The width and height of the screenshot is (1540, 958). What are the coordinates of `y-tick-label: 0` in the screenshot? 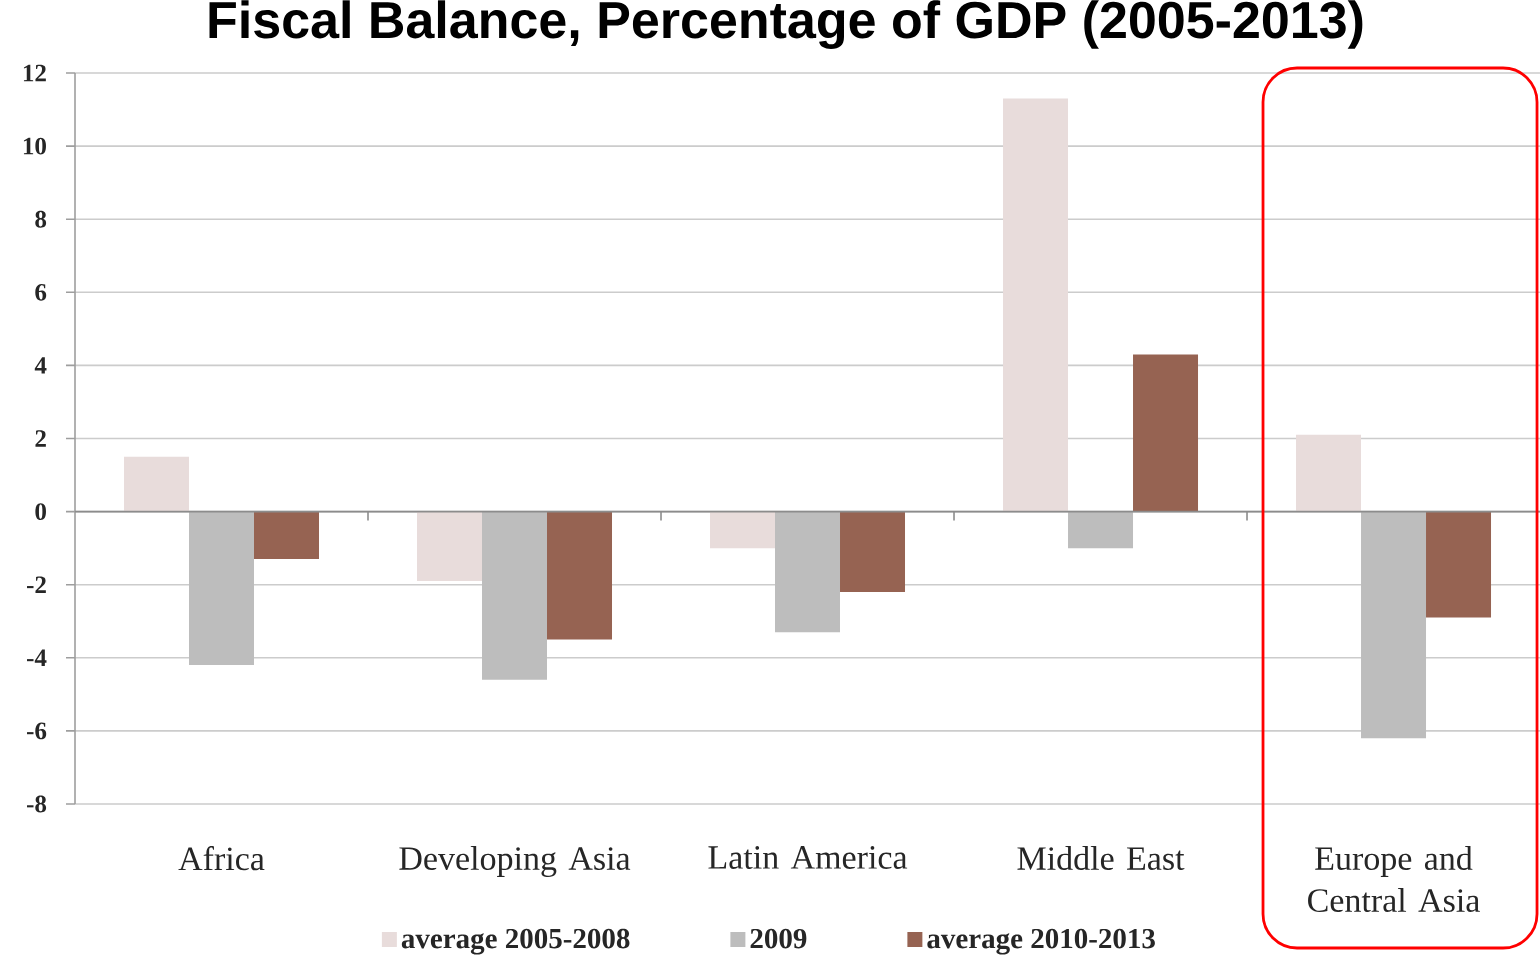 It's located at (40, 512).